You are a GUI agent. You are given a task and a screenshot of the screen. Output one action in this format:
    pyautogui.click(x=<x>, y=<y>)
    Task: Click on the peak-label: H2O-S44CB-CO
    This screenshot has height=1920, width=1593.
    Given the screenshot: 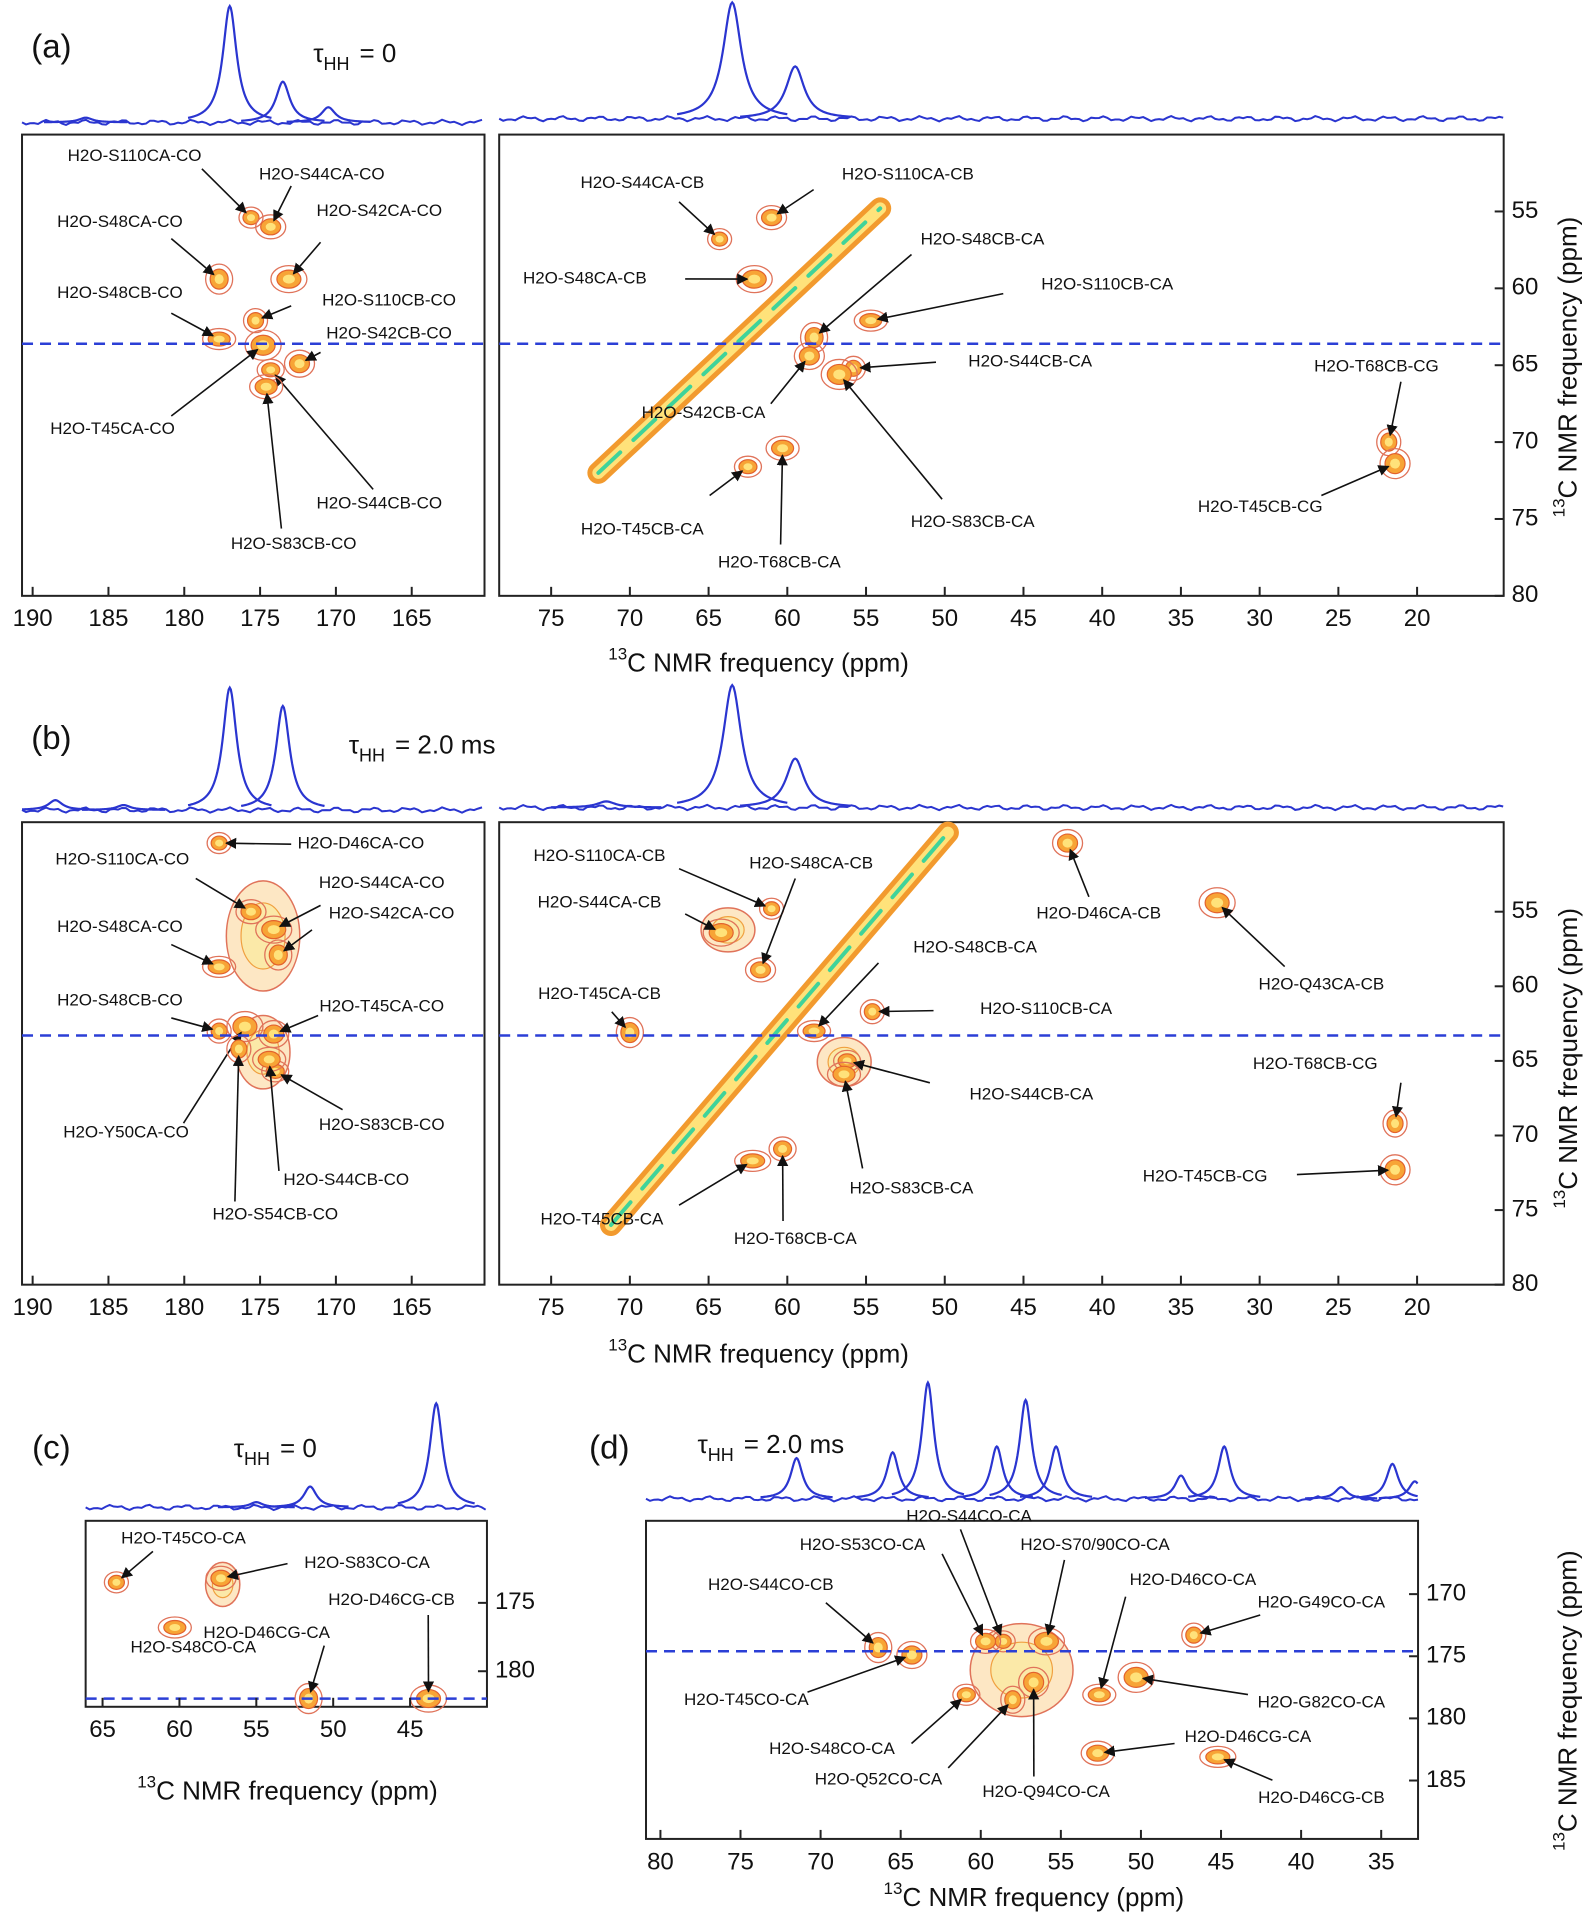 What is the action you would take?
    pyautogui.click(x=346, y=1179)
    